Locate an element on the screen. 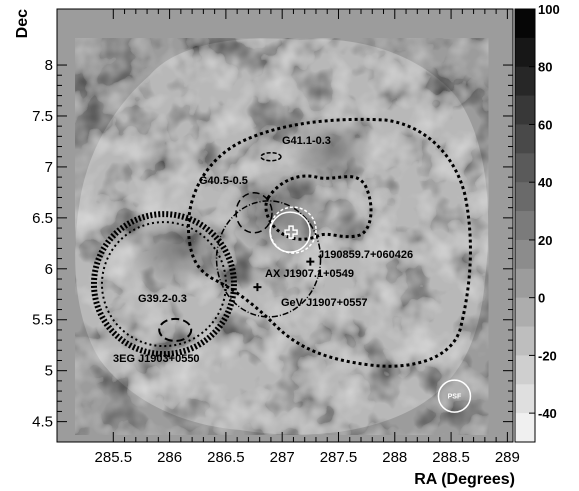 Image resolution: width=579 pixels, height=491 pixels. colorbar-tick-label: 80 is located at coordinates (545, 67).